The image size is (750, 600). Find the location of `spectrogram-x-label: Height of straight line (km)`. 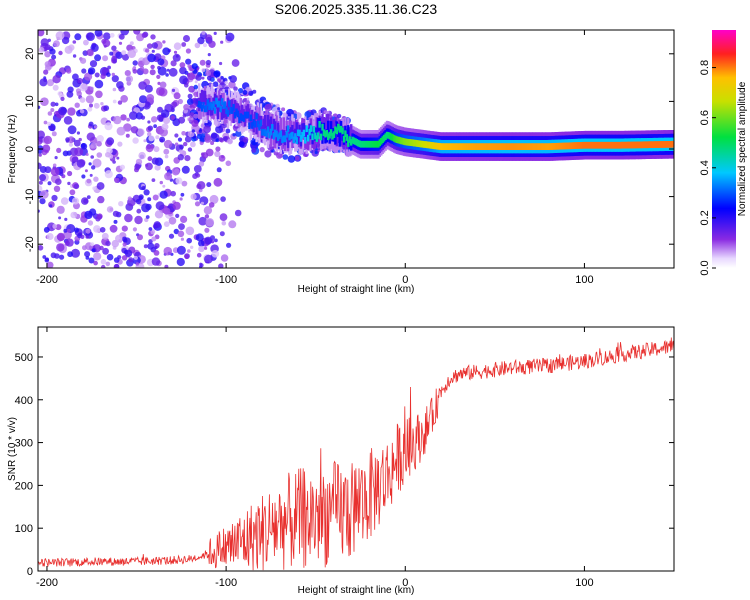

spectrogram-x-label: Height of straight line (km) is located at coordinates (356, 289).